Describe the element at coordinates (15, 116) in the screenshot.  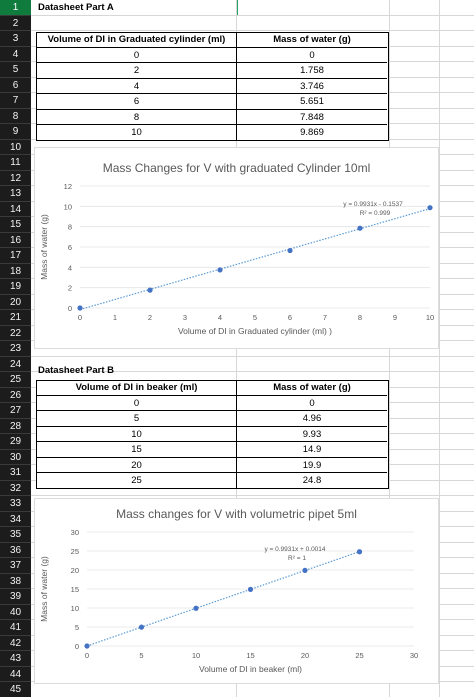
I see `row-number: 8` at that location.